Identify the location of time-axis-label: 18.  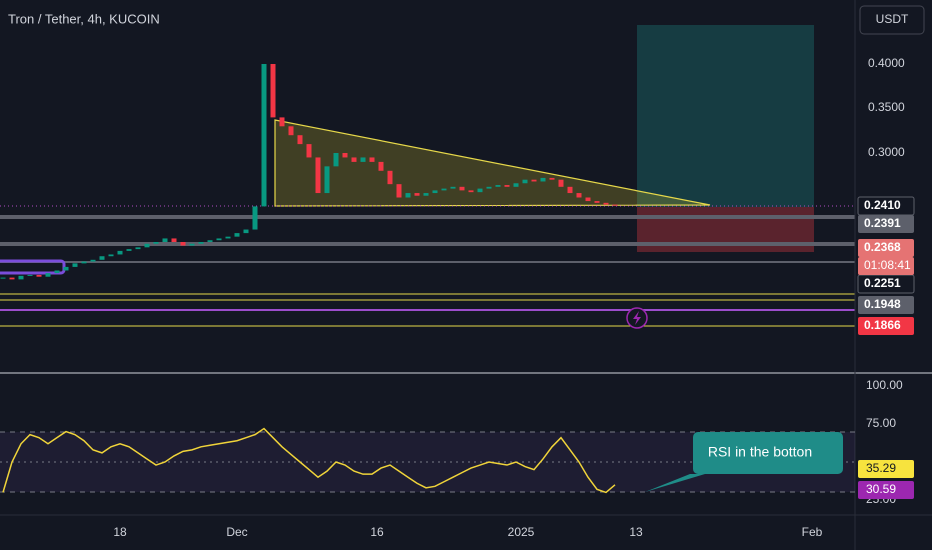
(120, 532).